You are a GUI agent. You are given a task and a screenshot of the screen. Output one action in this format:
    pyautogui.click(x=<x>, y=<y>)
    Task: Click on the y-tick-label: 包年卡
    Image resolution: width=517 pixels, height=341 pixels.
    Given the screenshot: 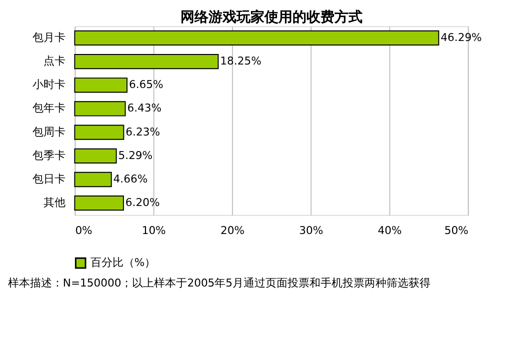 What is the action you would take?
    pyautogui.click(x=49, y=108)
    